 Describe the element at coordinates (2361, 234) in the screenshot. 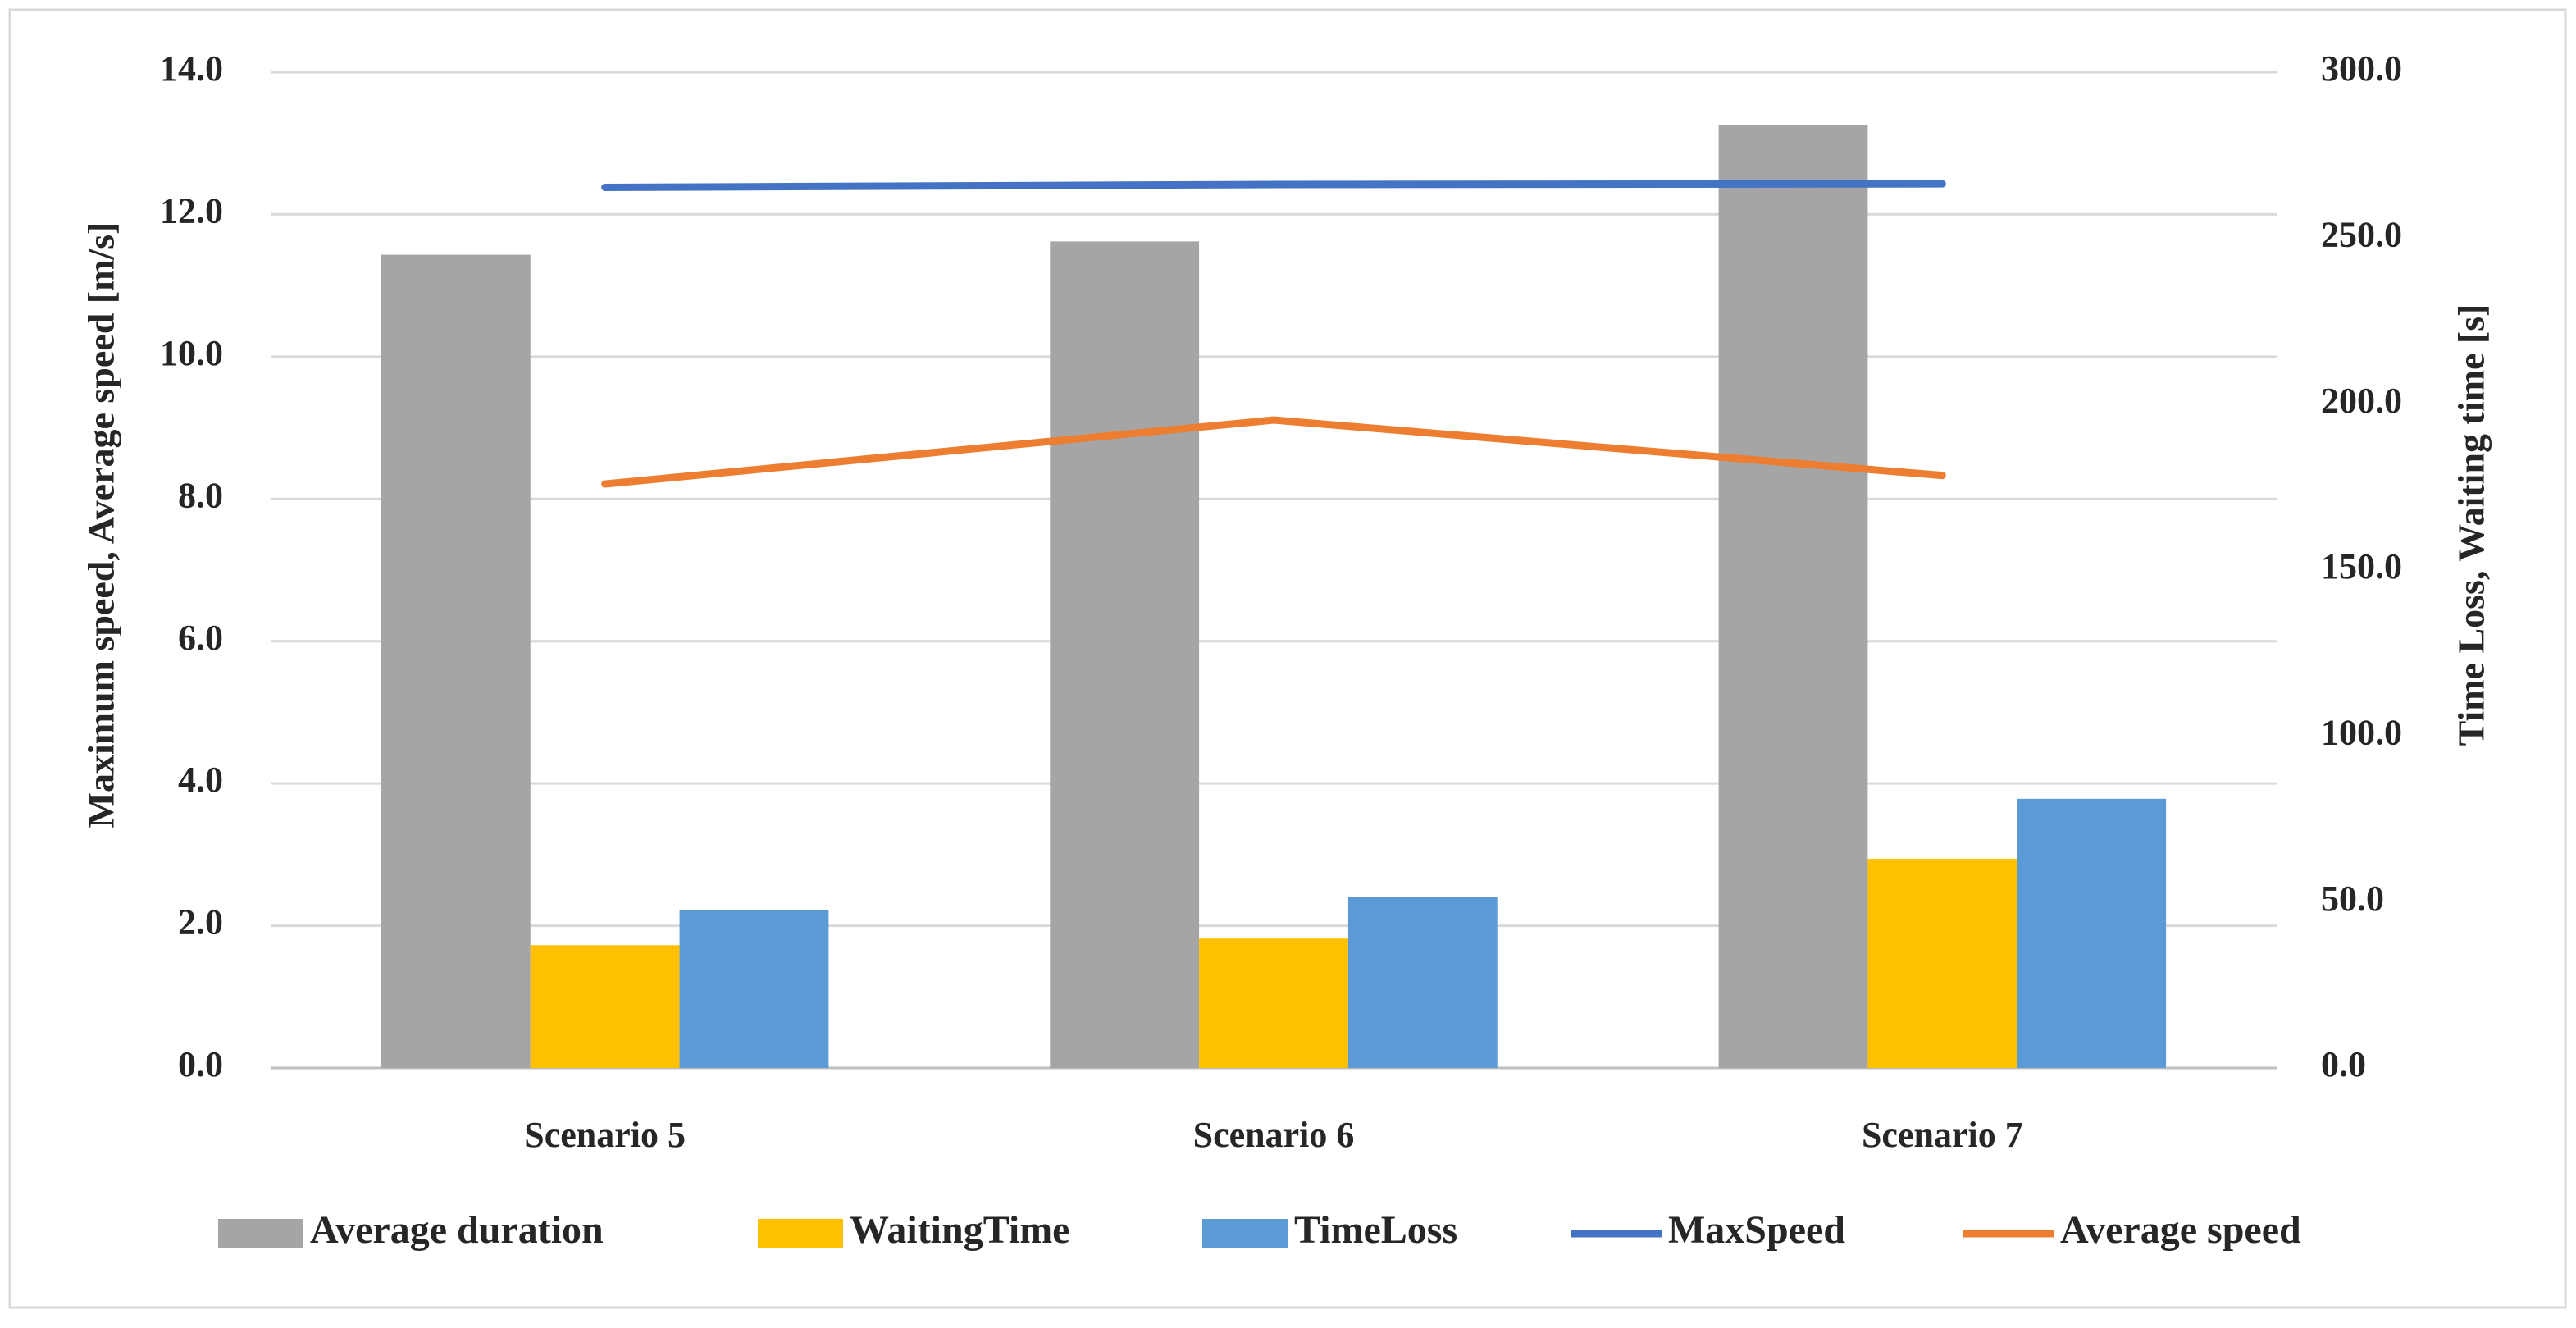

I see `y2-tick-label: 250.0` at that location.